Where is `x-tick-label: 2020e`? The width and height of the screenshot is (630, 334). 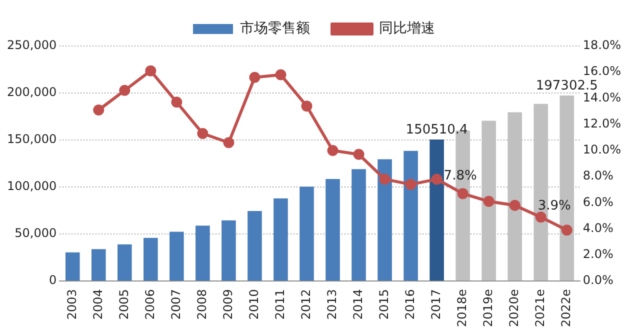
x-tick-label: 2020e is located at coordinates (513, 308).